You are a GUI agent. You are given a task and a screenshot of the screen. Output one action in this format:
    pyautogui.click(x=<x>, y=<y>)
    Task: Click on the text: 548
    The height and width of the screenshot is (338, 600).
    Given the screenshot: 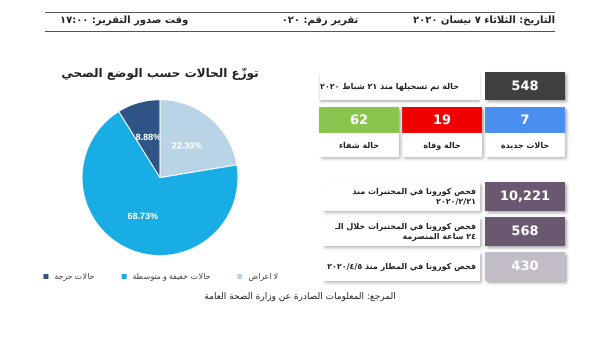 What is the action you would take?
    pyautogui.click(x=525, y=86)
    